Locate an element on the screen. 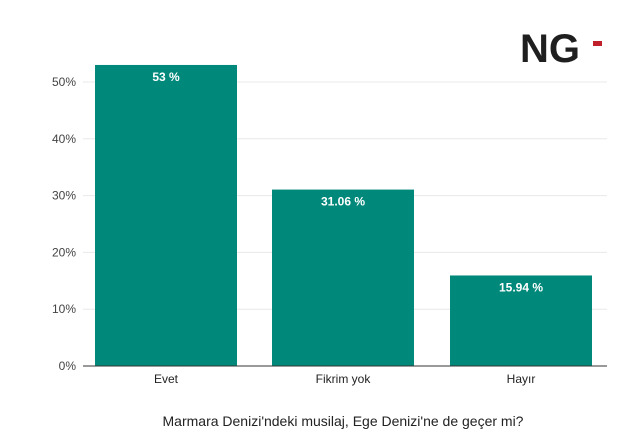  y-tick-label: 40% is located at coordinates (64, 139).